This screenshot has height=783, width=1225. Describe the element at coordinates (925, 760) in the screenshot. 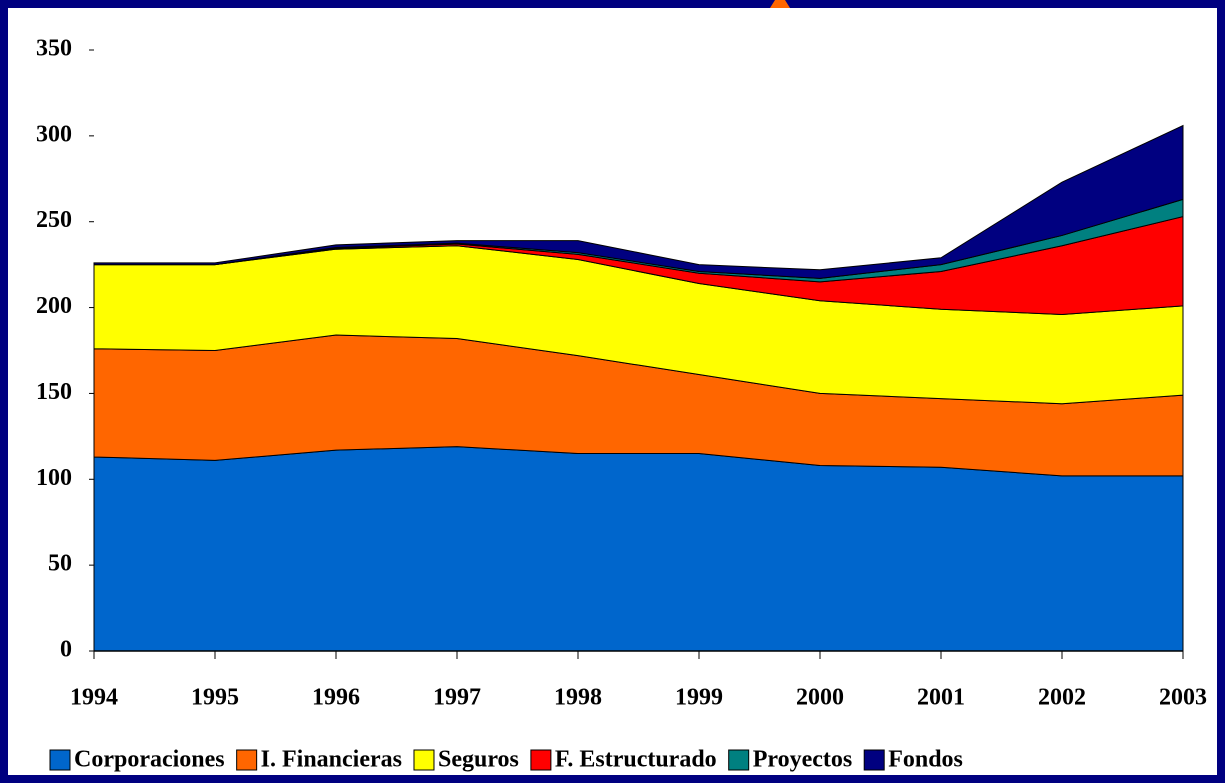

I see `legend-label: Fondos` at that location.